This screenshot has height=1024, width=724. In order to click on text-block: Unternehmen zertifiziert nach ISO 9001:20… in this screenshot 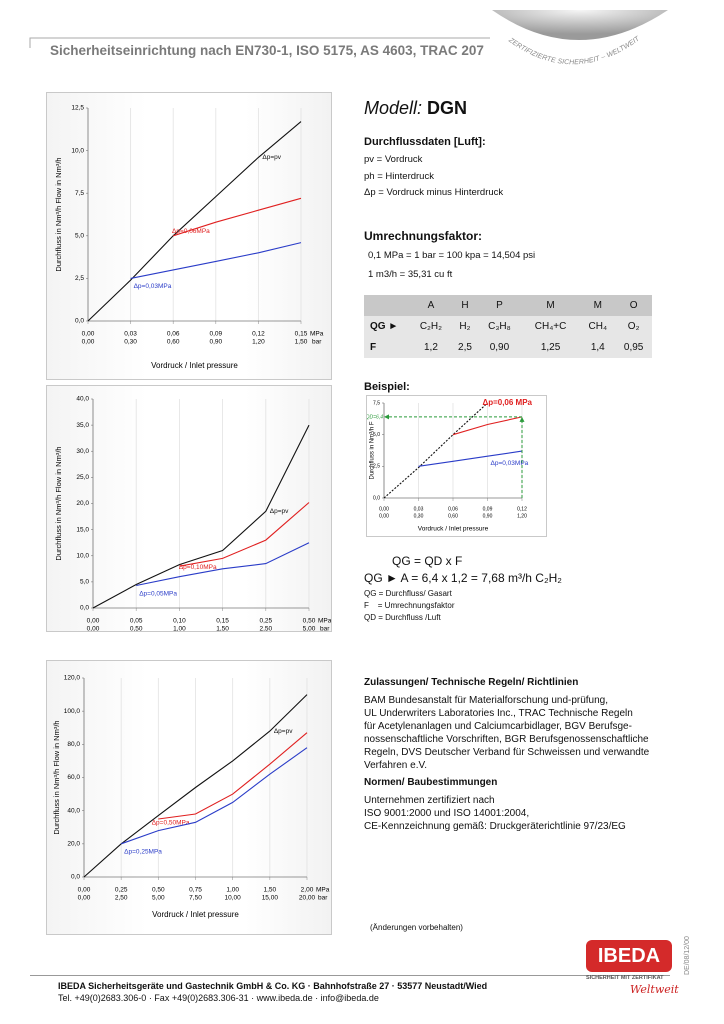, I will do `click(495, 813)`.